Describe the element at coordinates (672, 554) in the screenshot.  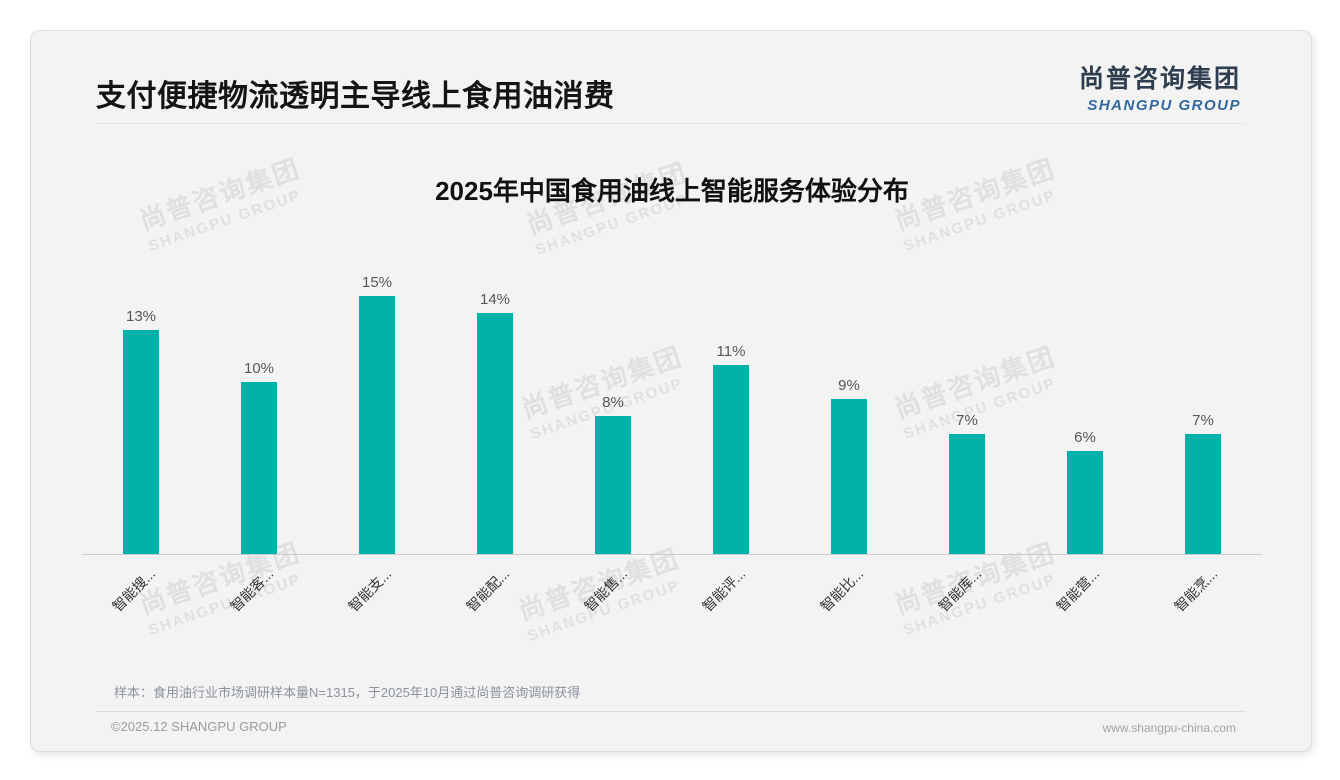
I see `x-axis-line` at that location.